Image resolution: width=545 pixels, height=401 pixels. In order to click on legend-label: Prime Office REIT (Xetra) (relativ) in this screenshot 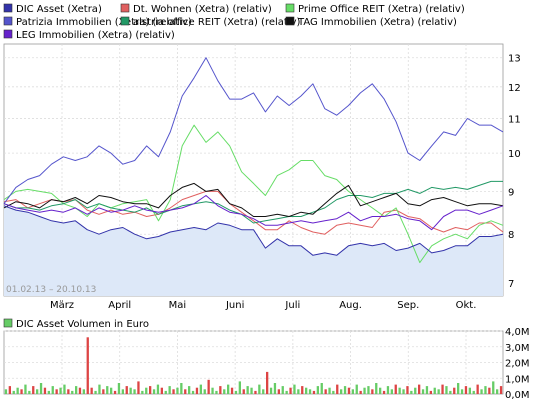, I will do `click(381, 9)`.